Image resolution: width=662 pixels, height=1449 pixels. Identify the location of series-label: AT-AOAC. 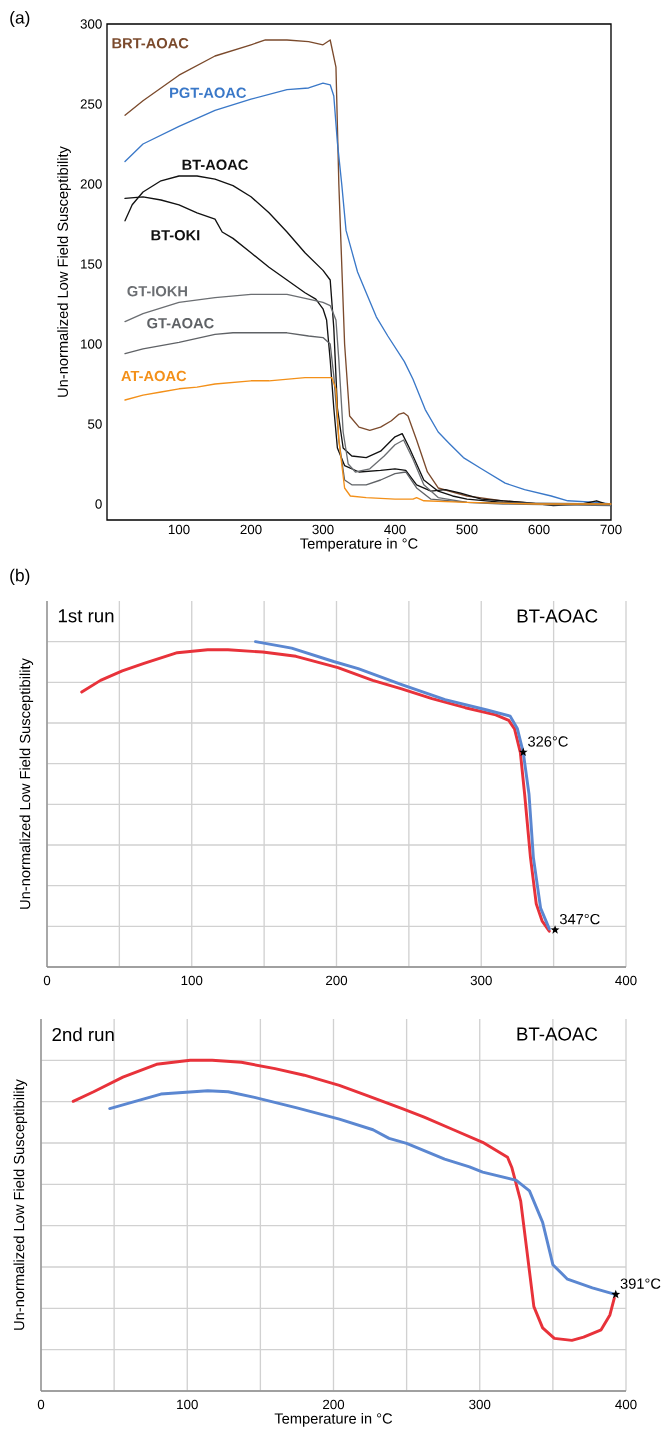
(154, 376).